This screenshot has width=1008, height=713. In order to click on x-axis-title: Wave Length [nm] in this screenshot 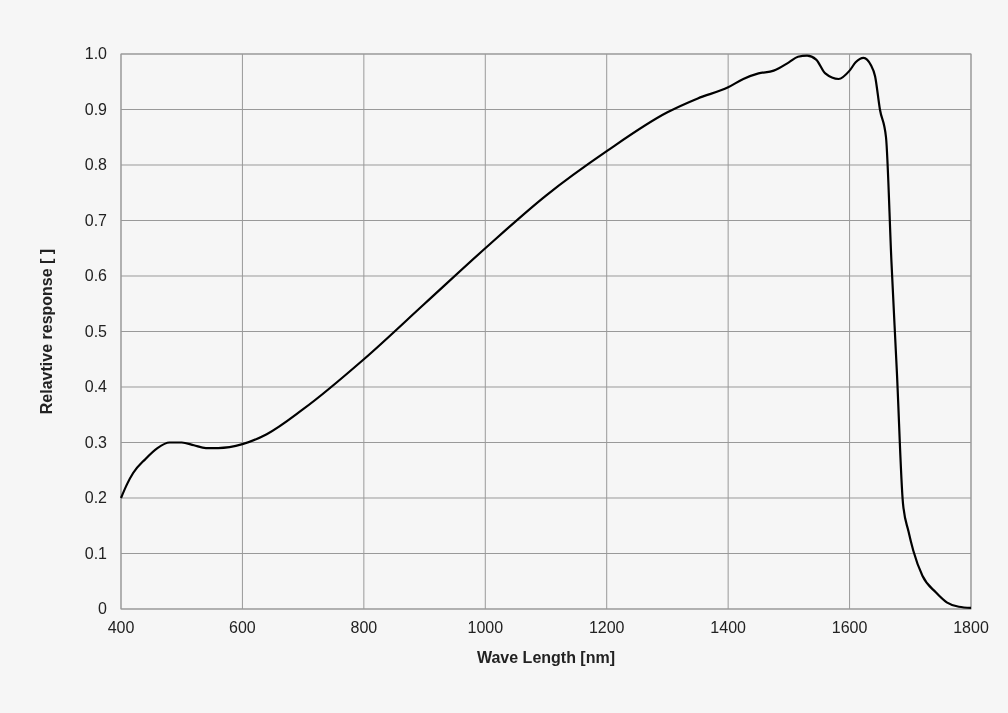, I will do `click(546, 657)`.